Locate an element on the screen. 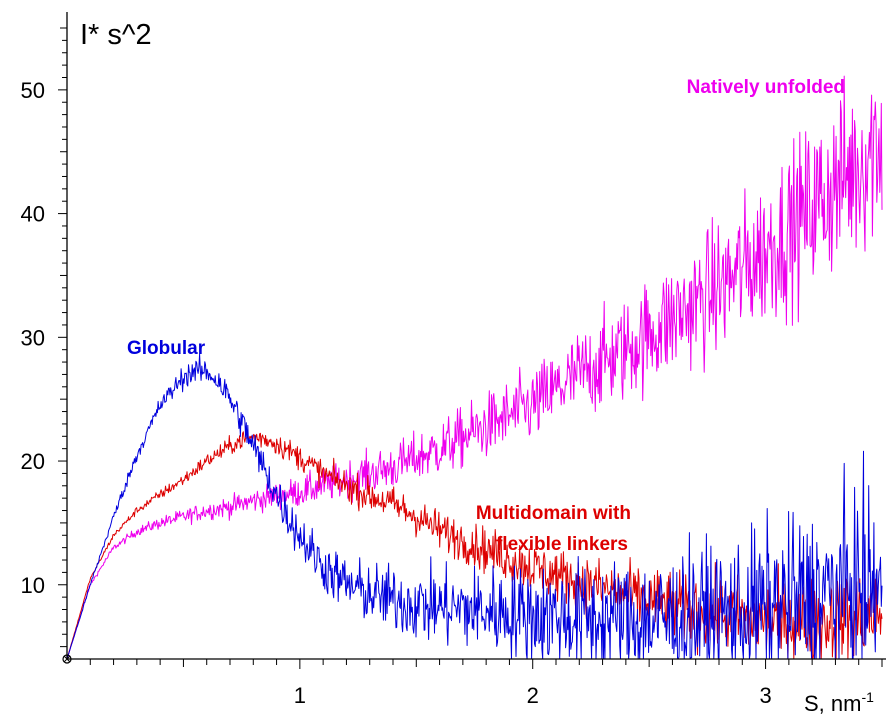 This screenshot has height=723, width=894. x-axis-ticks: 1 2 3 is located at coordinates (486, 683).